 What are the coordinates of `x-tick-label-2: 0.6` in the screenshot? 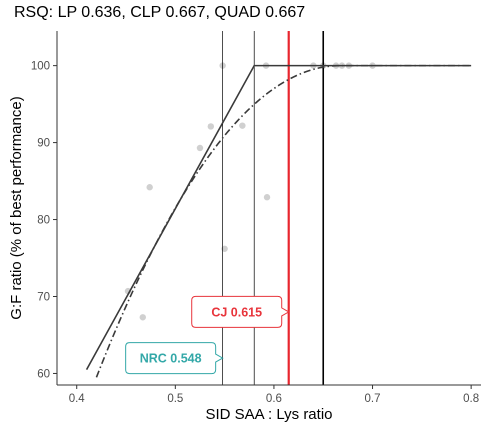 It's located at (274, 399).